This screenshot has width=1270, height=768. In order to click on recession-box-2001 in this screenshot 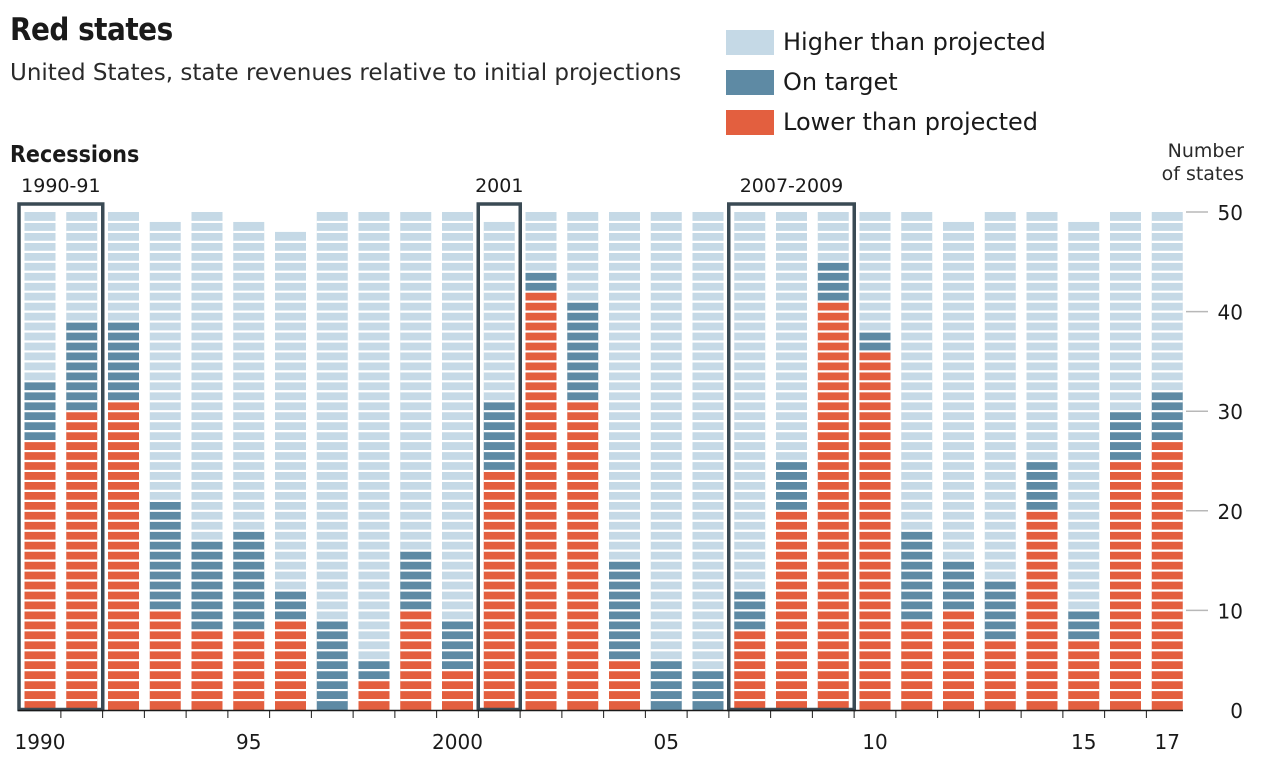, I will do `click(499, 457)`.